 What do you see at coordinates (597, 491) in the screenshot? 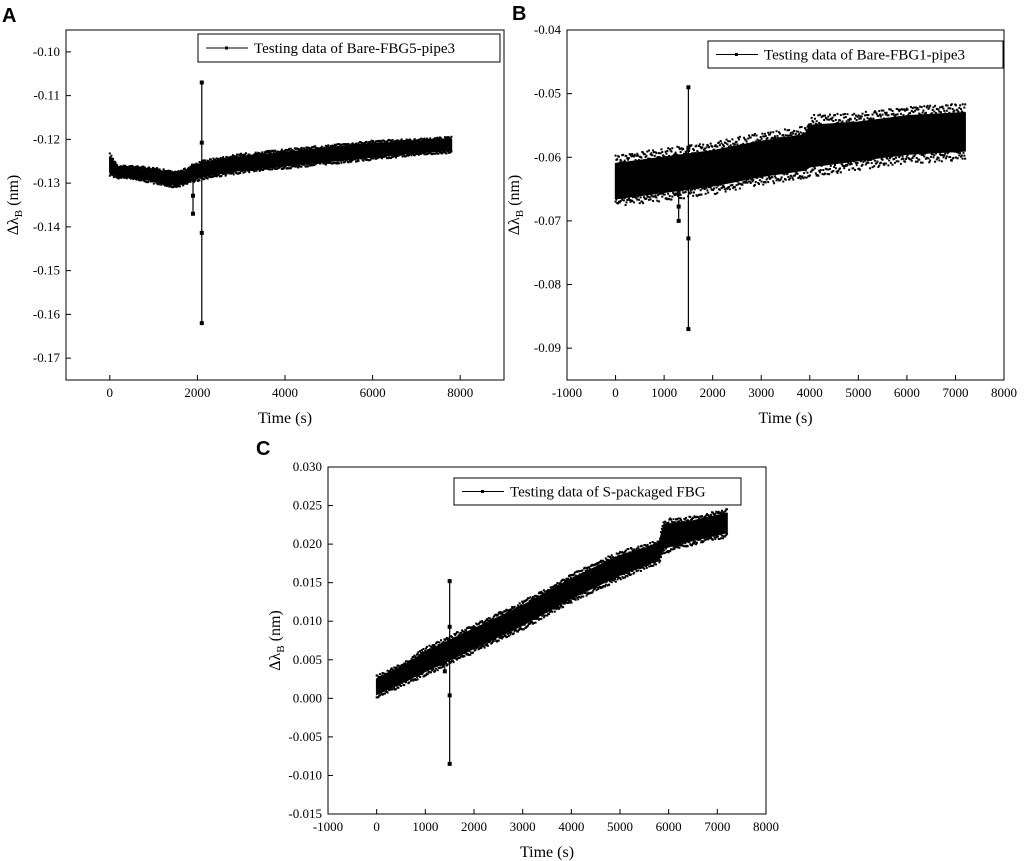
I see `legend: Testing data of S-packaged FBG` at bounding box center [597, 491].